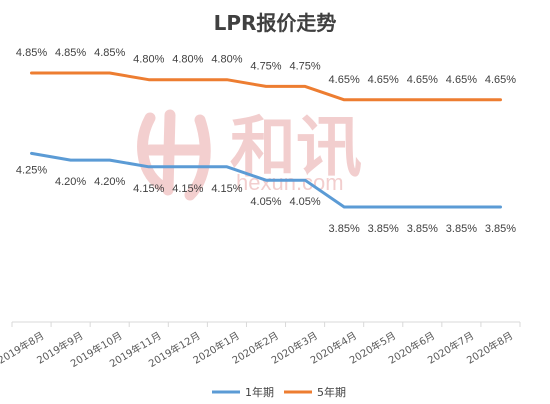 This screenshot has width=550, height=404. I want to click on watermark-logo-text: 和讯, so click(296, 147).